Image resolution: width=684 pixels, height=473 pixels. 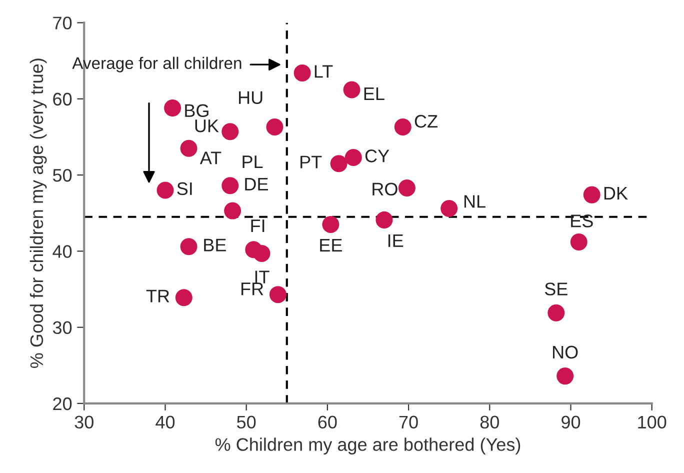 I want to click on annotation: HU, so click(x=250, y=97).